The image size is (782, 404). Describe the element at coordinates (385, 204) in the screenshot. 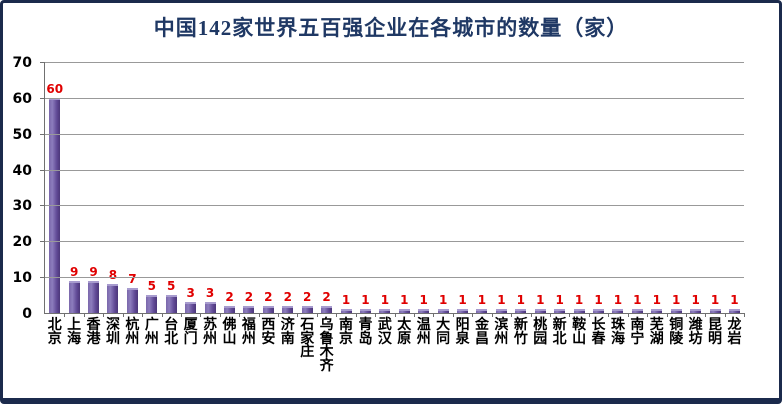

I see `bar-column: 1 武 汉` at that location.